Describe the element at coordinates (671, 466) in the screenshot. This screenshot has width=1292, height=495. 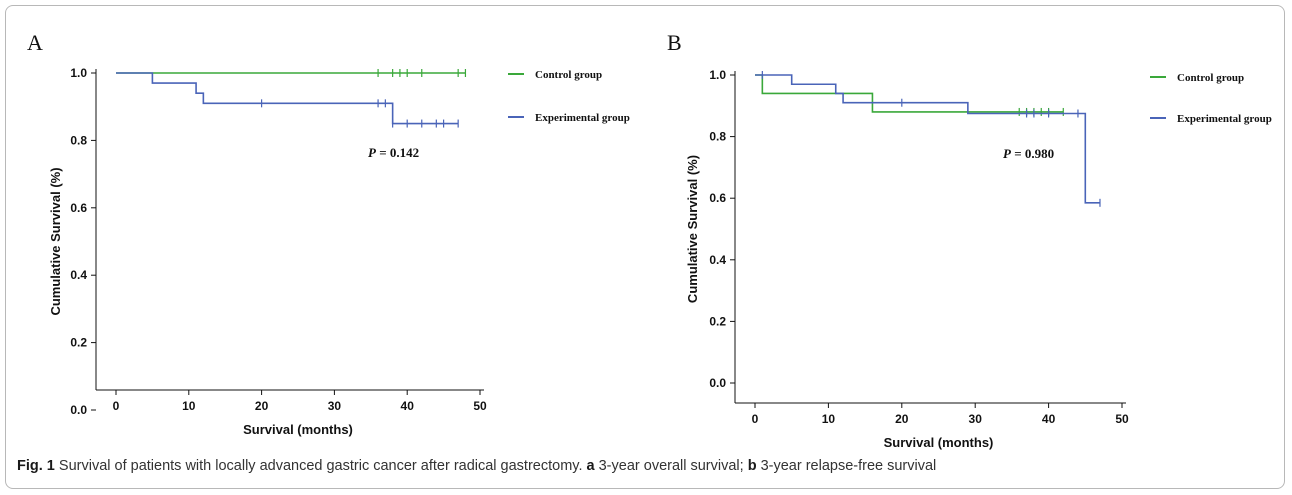
I see `caption-text-2: 3-year overall survival;` at that location.